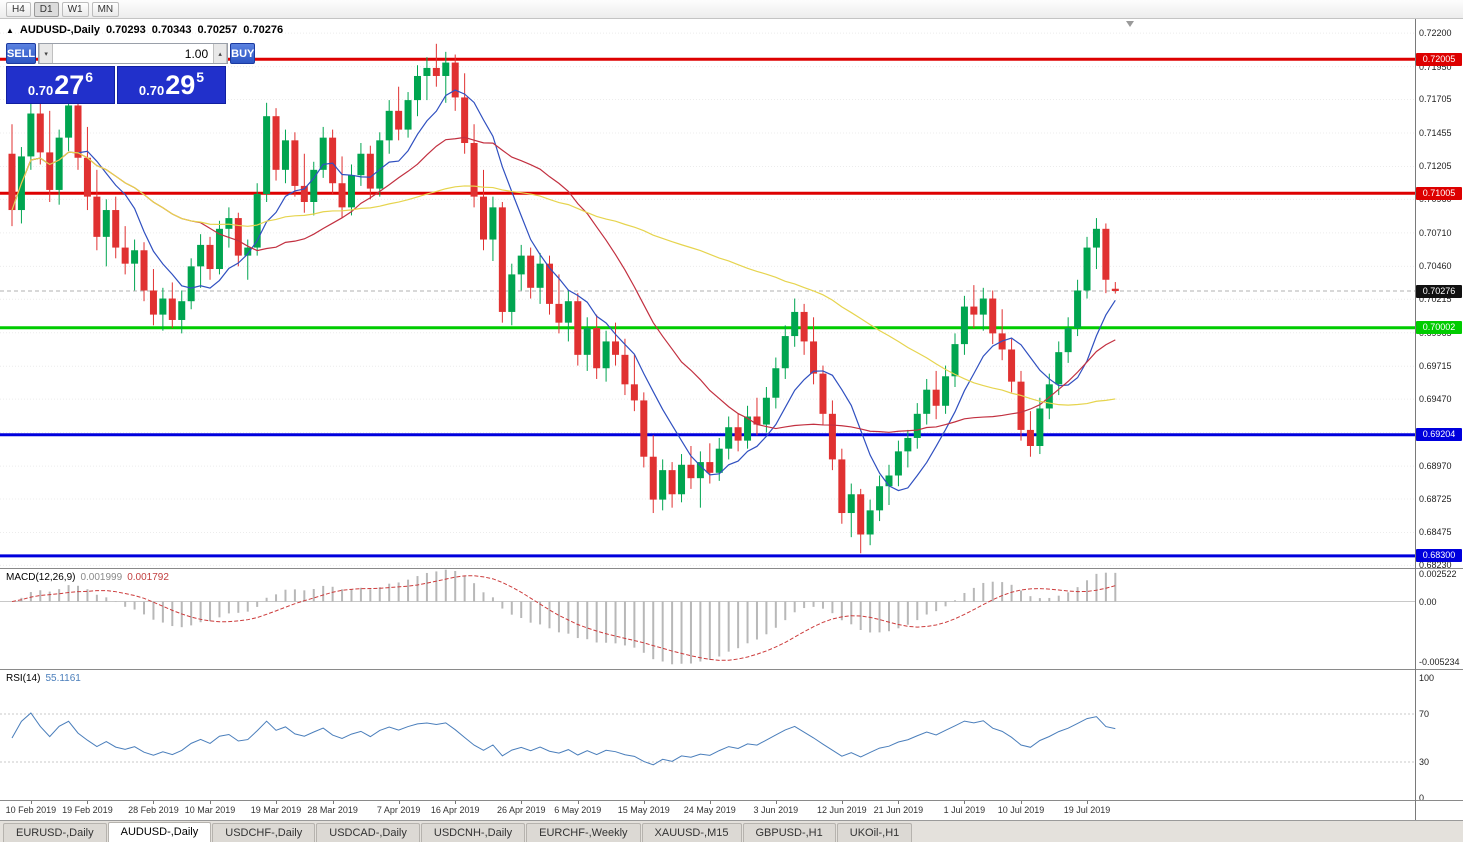 Image resolution: width=1463 pixels, height=842 pixels. I want to click on timeframe-button-h4: H4, so click(18, 9).